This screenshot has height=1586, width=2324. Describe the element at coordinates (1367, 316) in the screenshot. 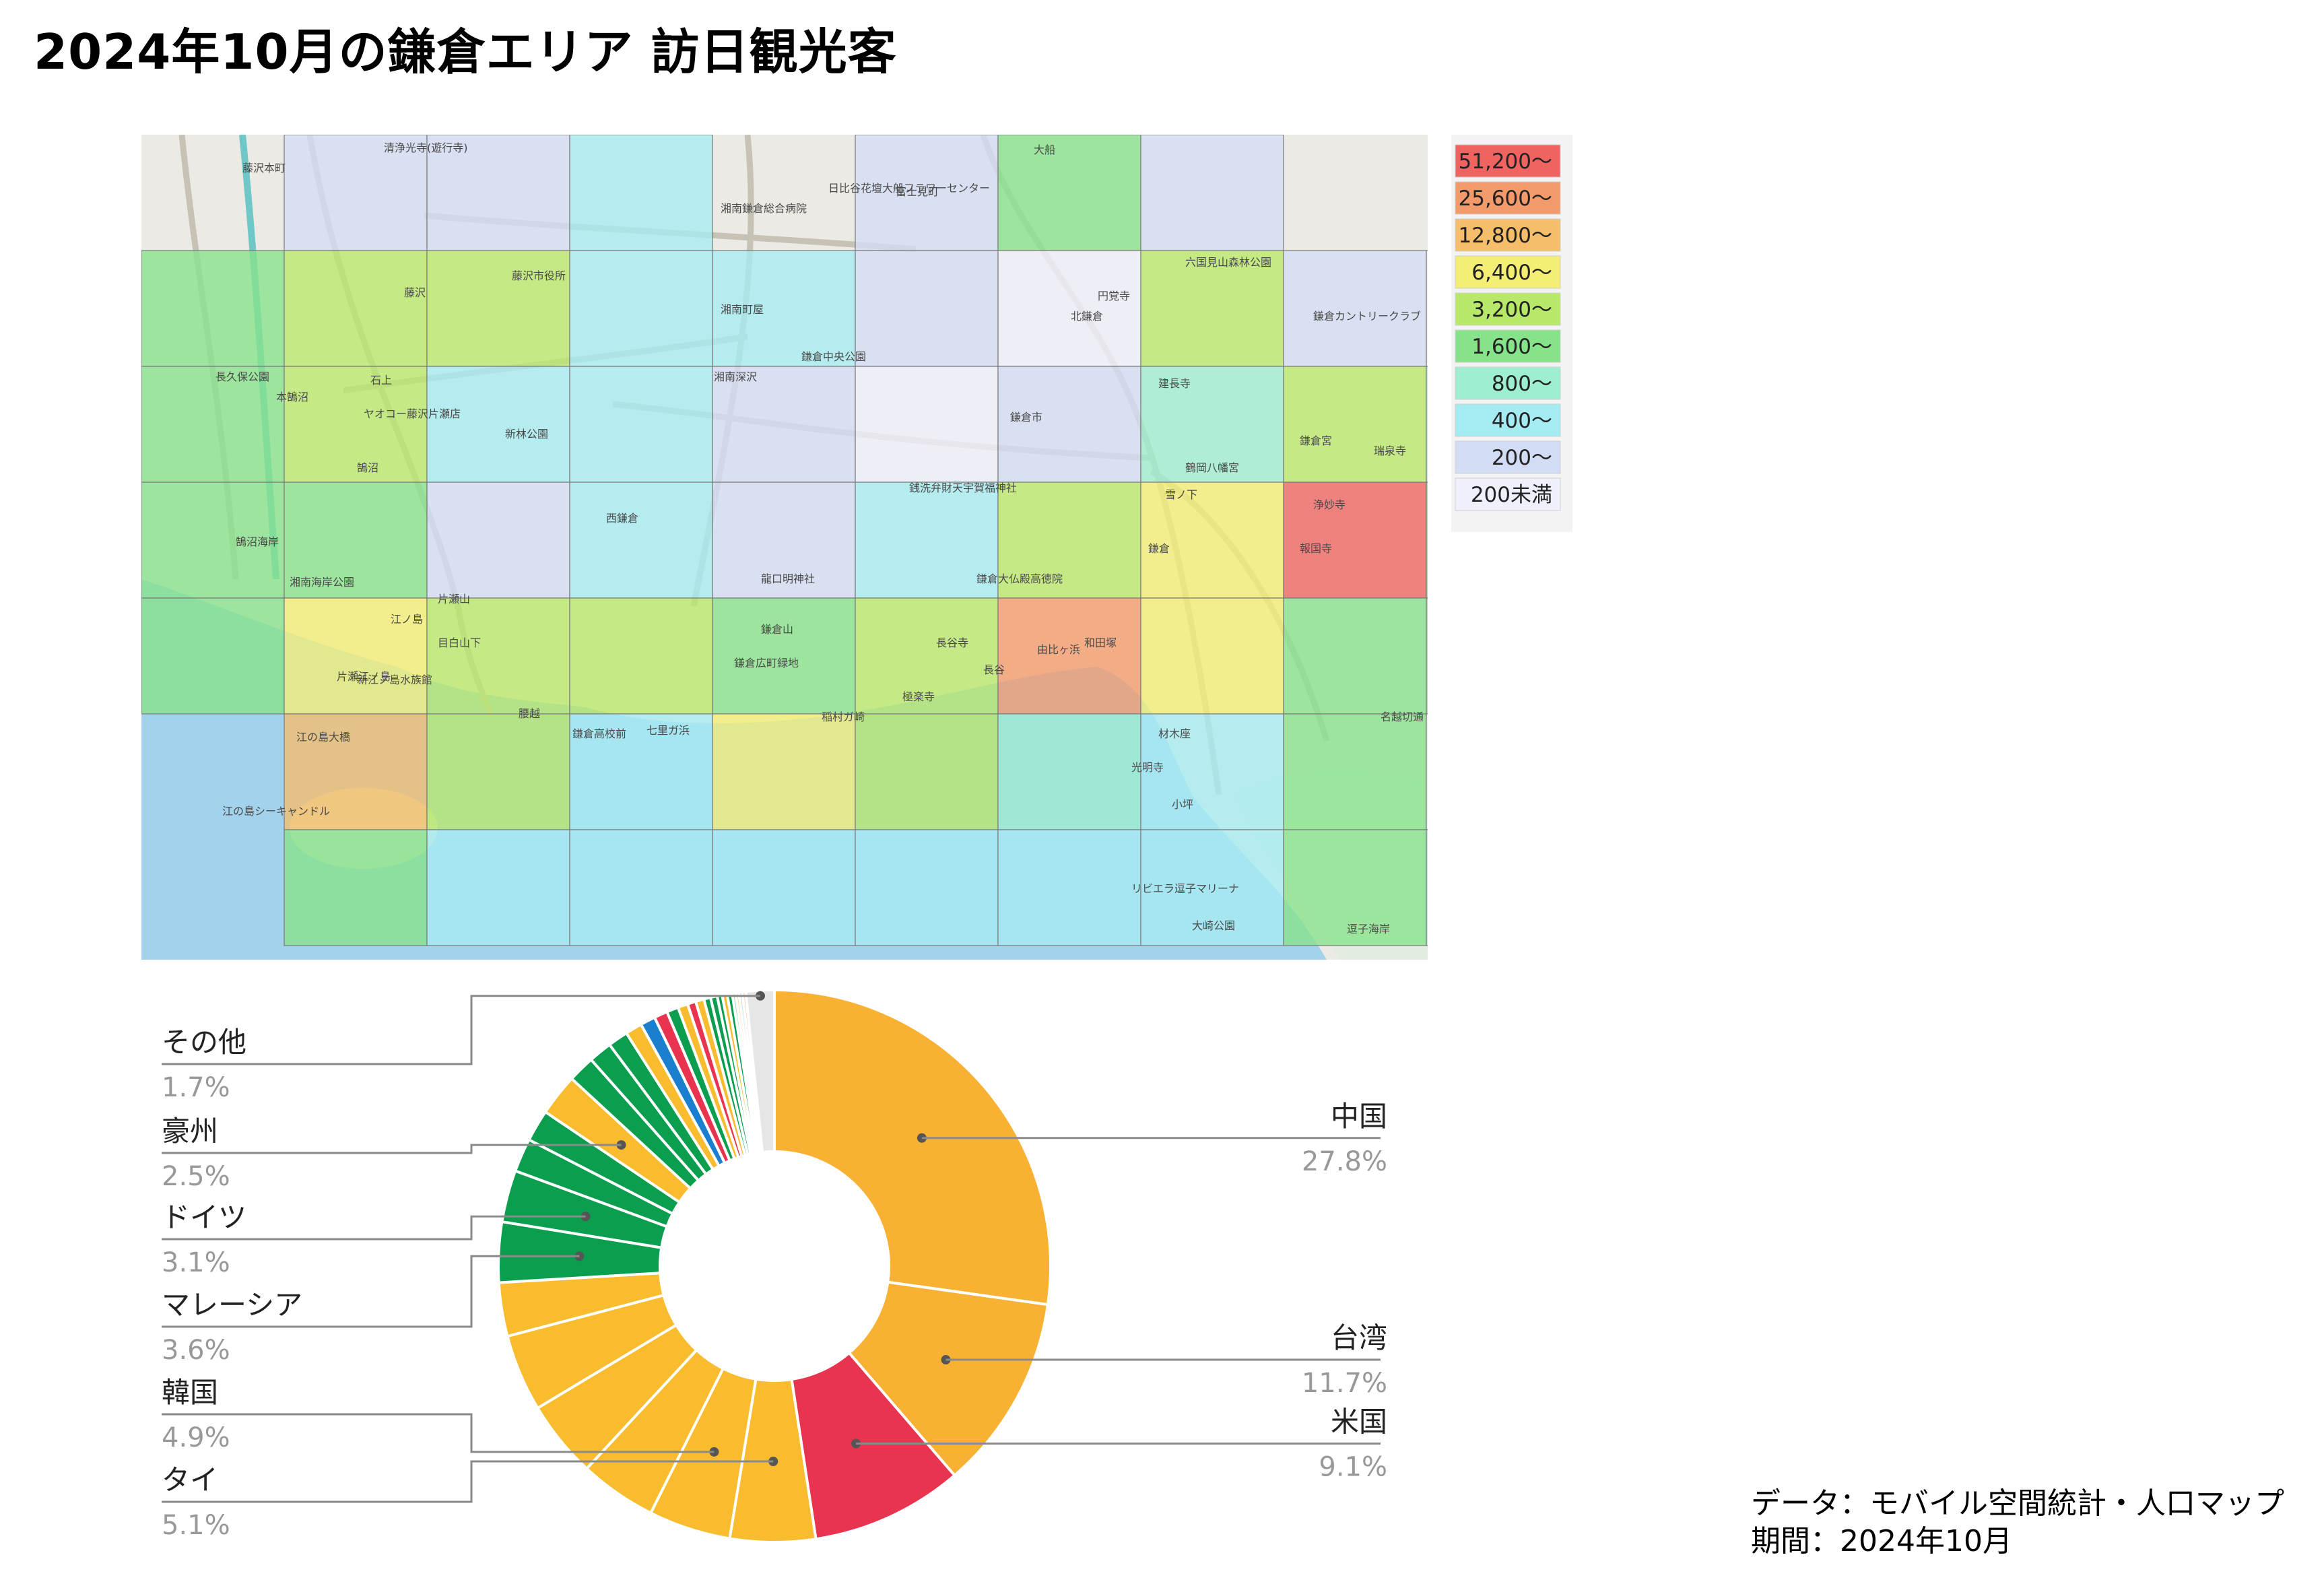

I see `map-place-label: 鎌倉カントリークラブ` at that location.